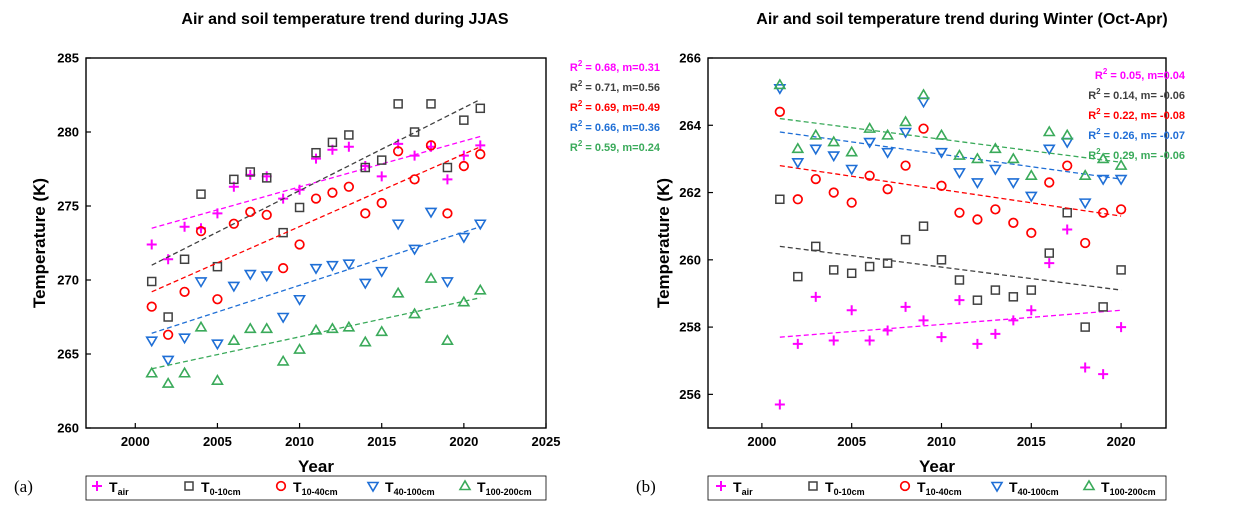 This screenshot has width=1251, height=507. Describe the element at coordinates (930, 488) in the screenshot. I see `legend-item-t_10_40-b: T10-40cm` at that location.